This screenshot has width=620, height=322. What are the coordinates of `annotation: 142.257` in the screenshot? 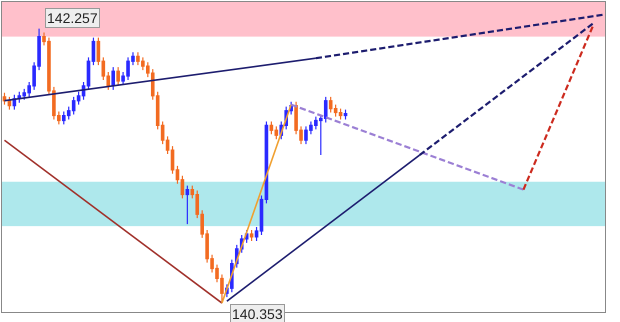 It's located at (72, 18).